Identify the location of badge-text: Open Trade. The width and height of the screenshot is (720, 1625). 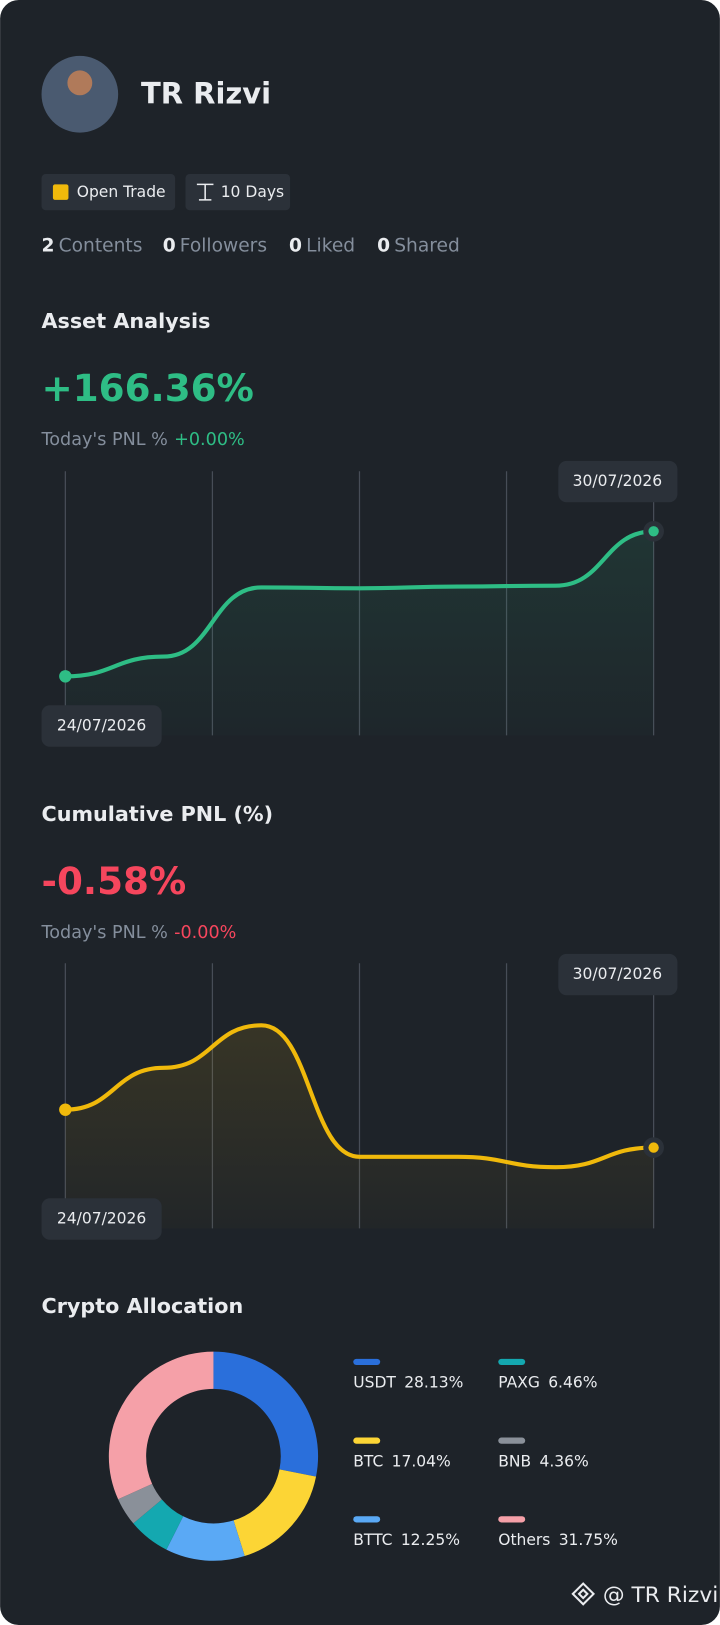
(121, 192).